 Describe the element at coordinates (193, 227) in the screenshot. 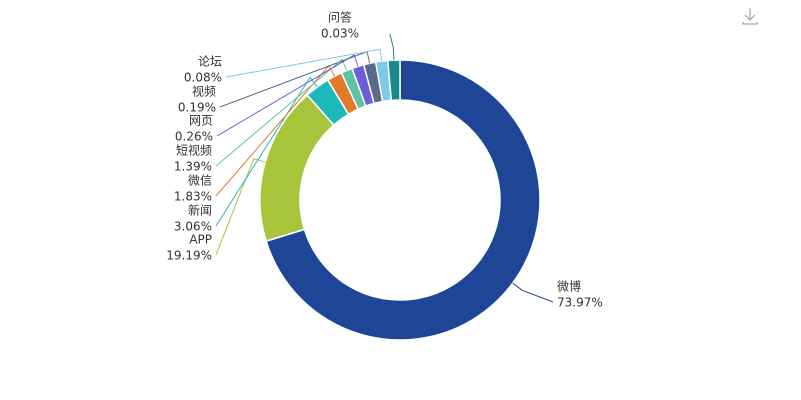

I see `slice-value-label: 3.06%` at that location.